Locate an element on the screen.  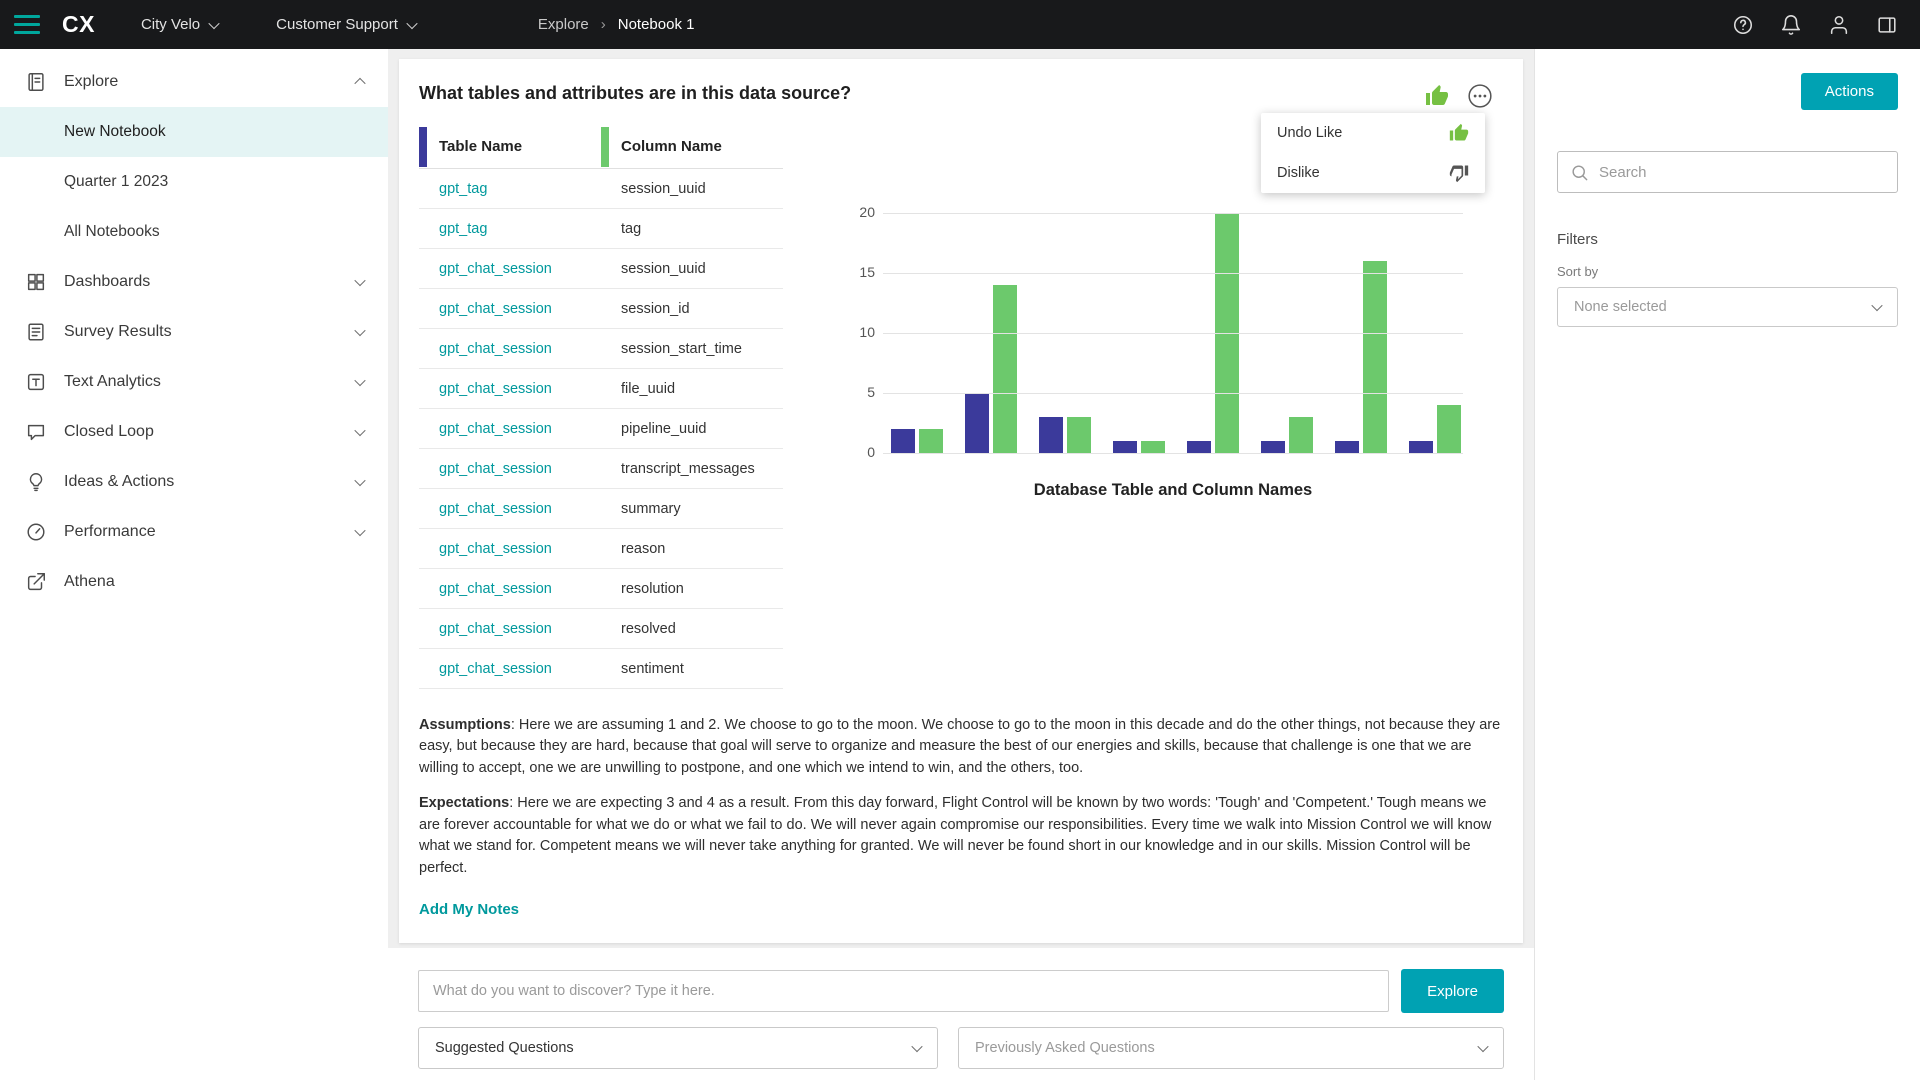
help-icon is located at coordinates (1743, 25).